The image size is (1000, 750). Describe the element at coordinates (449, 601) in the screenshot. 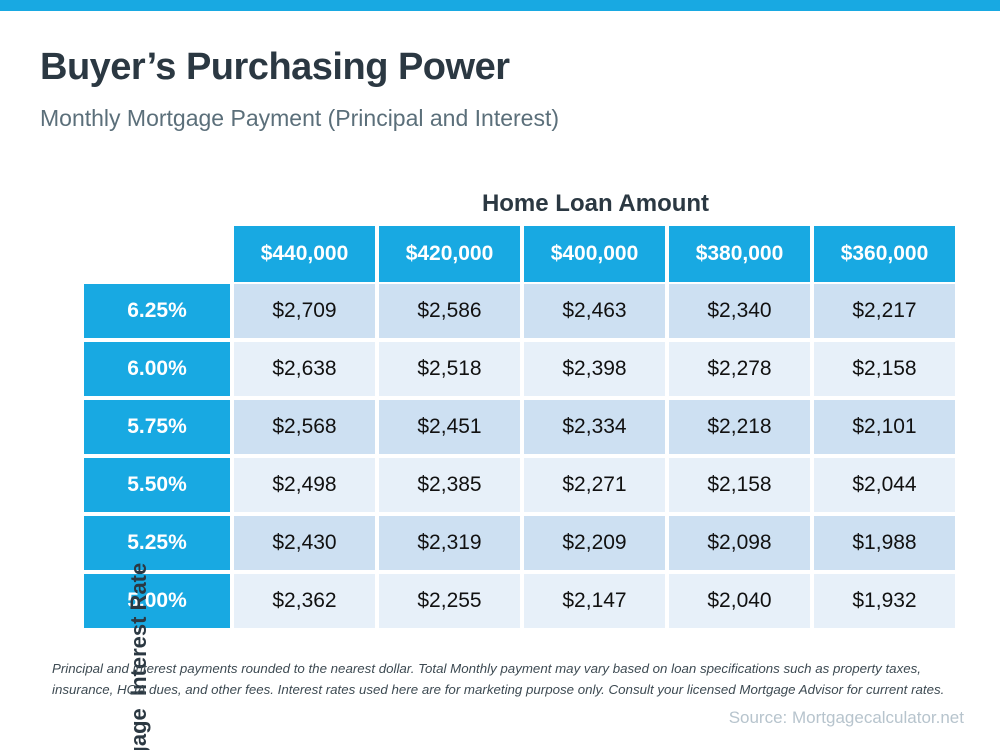

I see `payment-cell: $2,255` at that location.